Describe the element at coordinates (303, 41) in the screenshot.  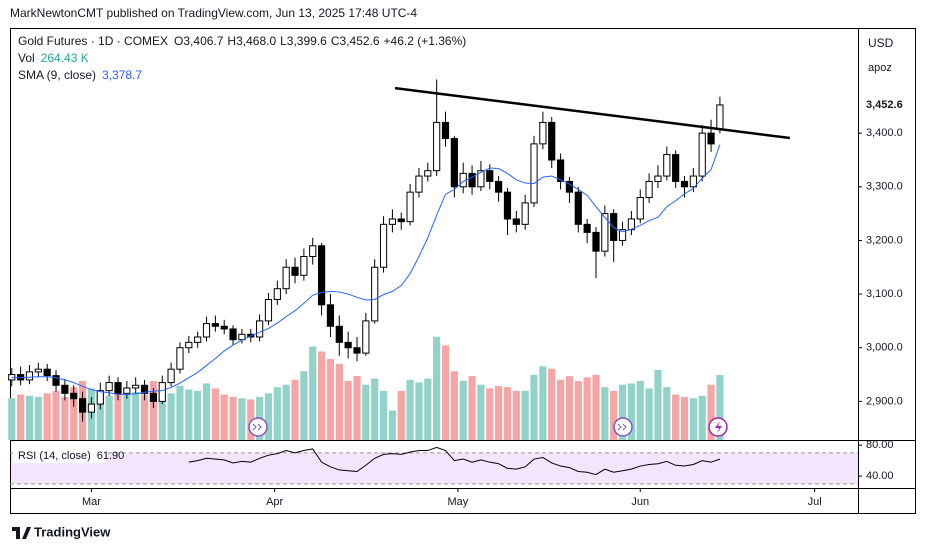
I see `low: L3,399.6` at that location.